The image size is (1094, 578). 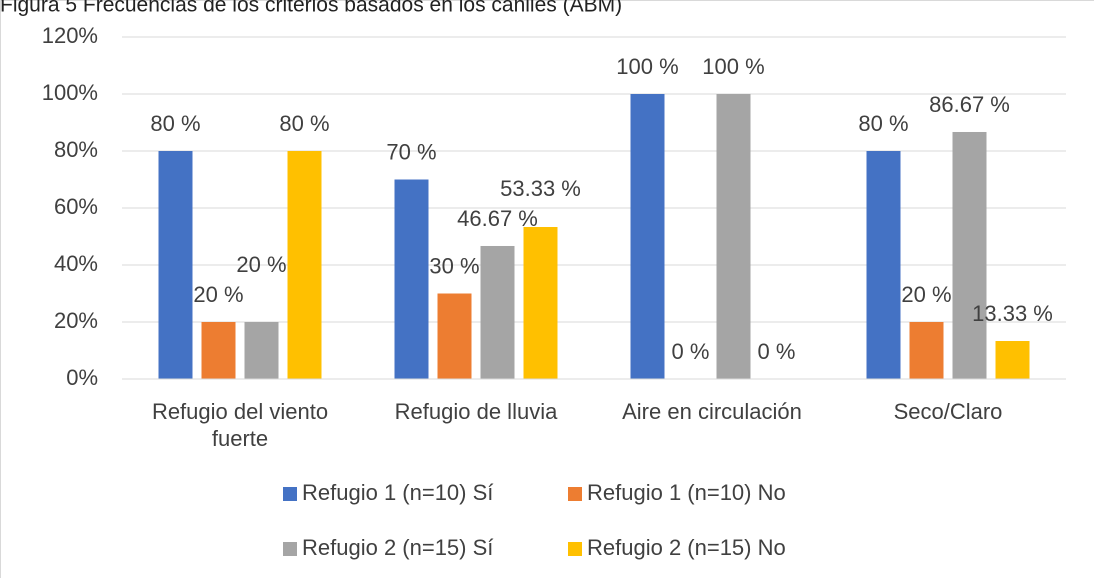 I want to click on data-label: 13.33 %, so click(x=1012, y=313).